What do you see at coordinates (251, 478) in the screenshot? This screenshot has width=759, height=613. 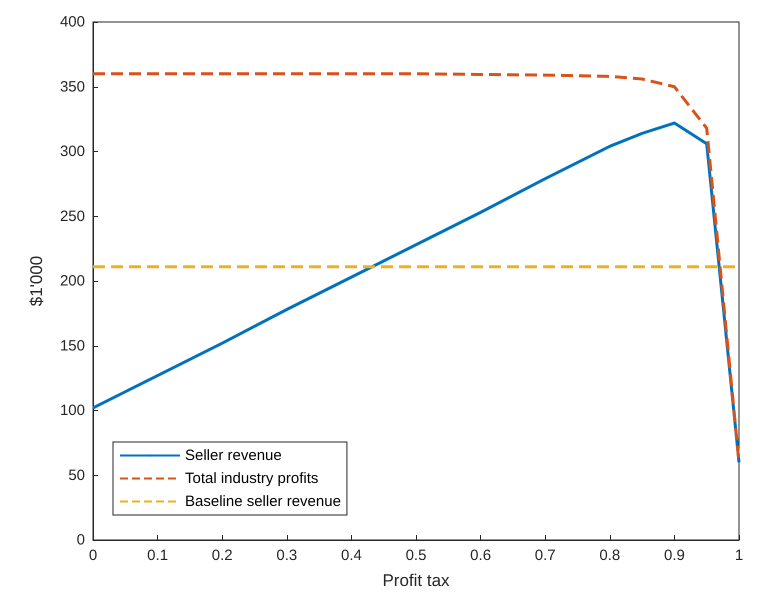 I see `legend-label: Total industry profits` at bounding box center [251, 478].